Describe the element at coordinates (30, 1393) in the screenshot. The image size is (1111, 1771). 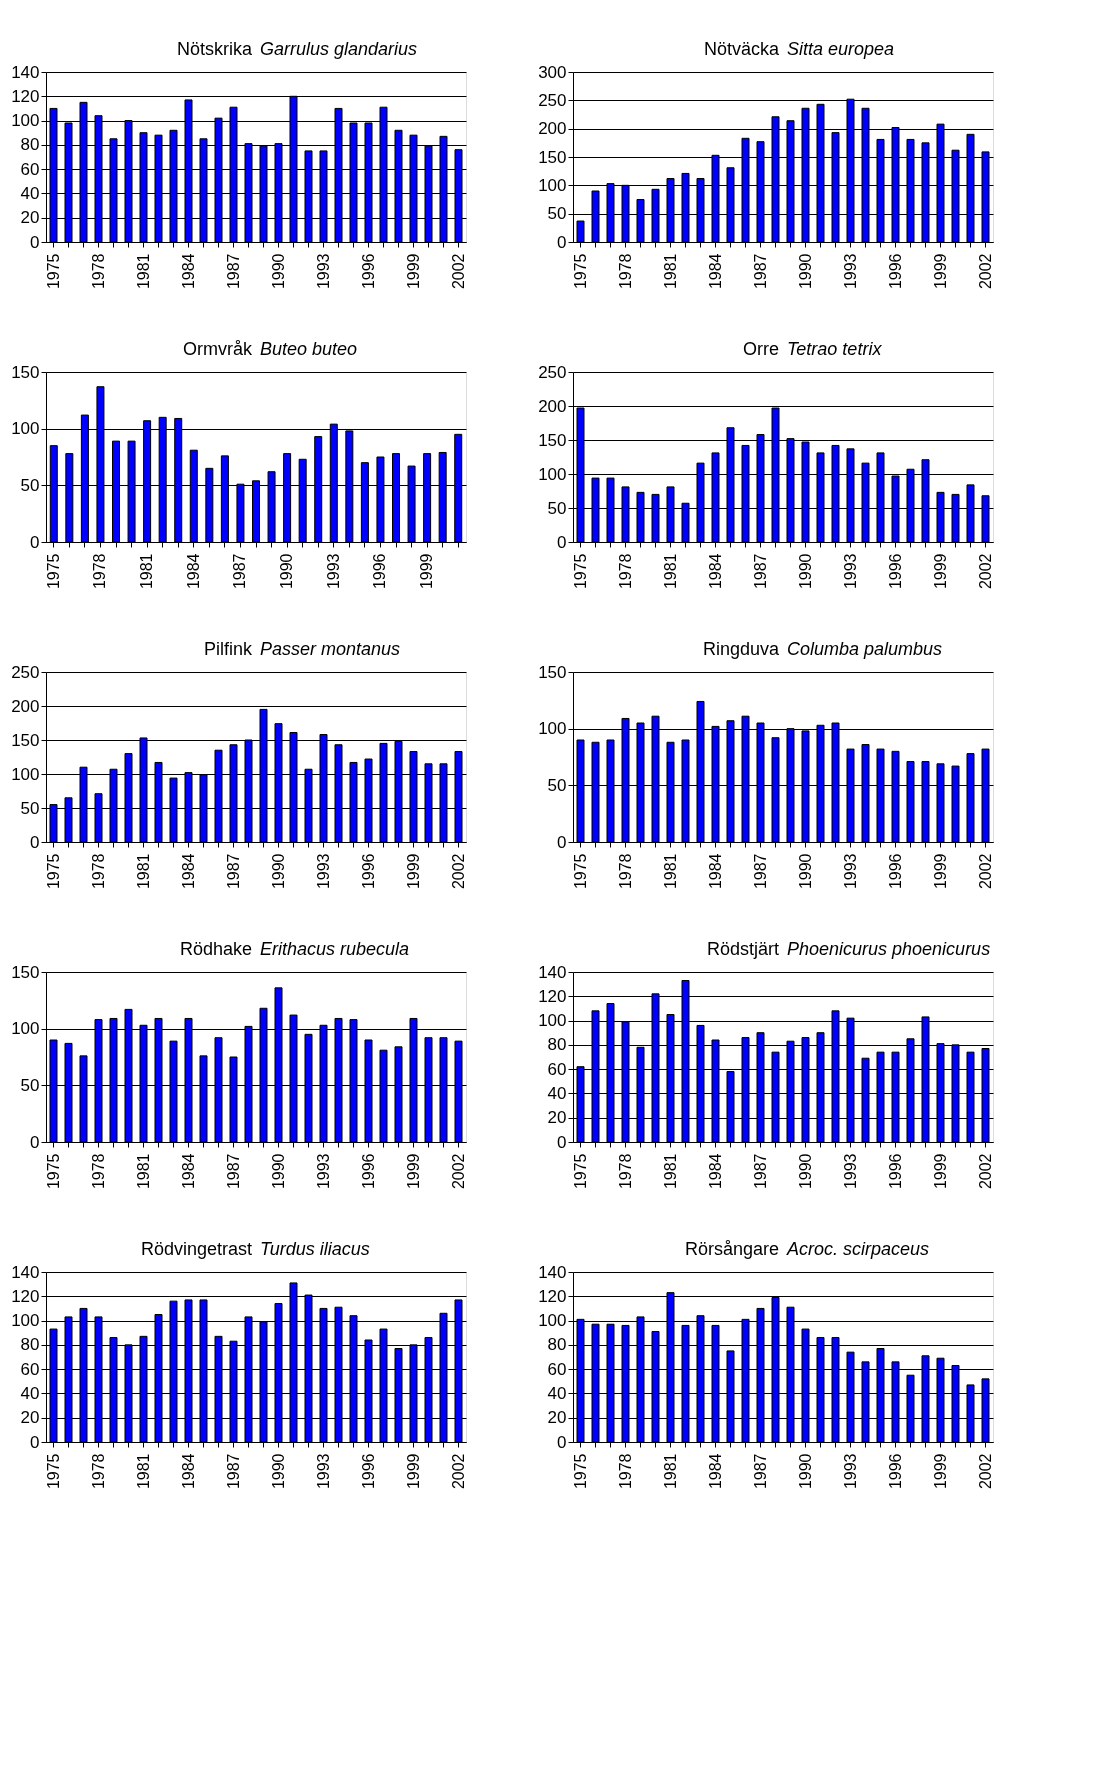
I see `y-tick-label: 40` at that location.